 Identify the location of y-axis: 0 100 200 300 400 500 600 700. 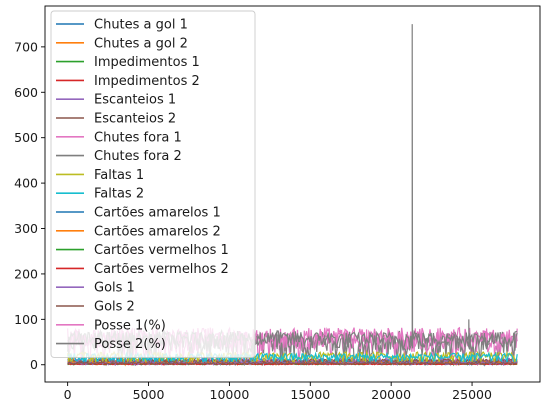
(29, 205).